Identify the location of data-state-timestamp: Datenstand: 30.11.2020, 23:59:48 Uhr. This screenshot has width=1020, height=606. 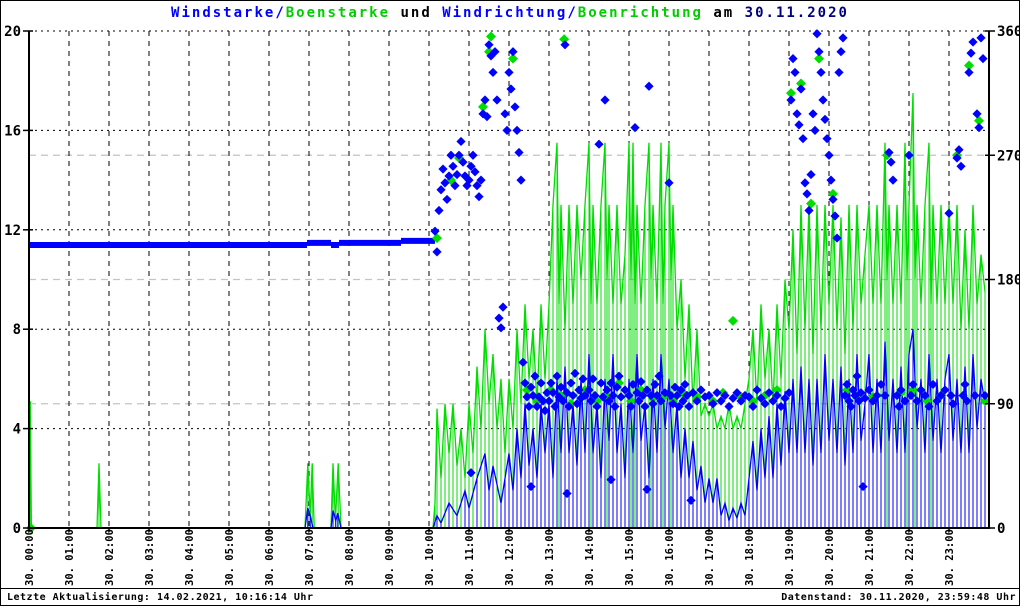
(898, 597).